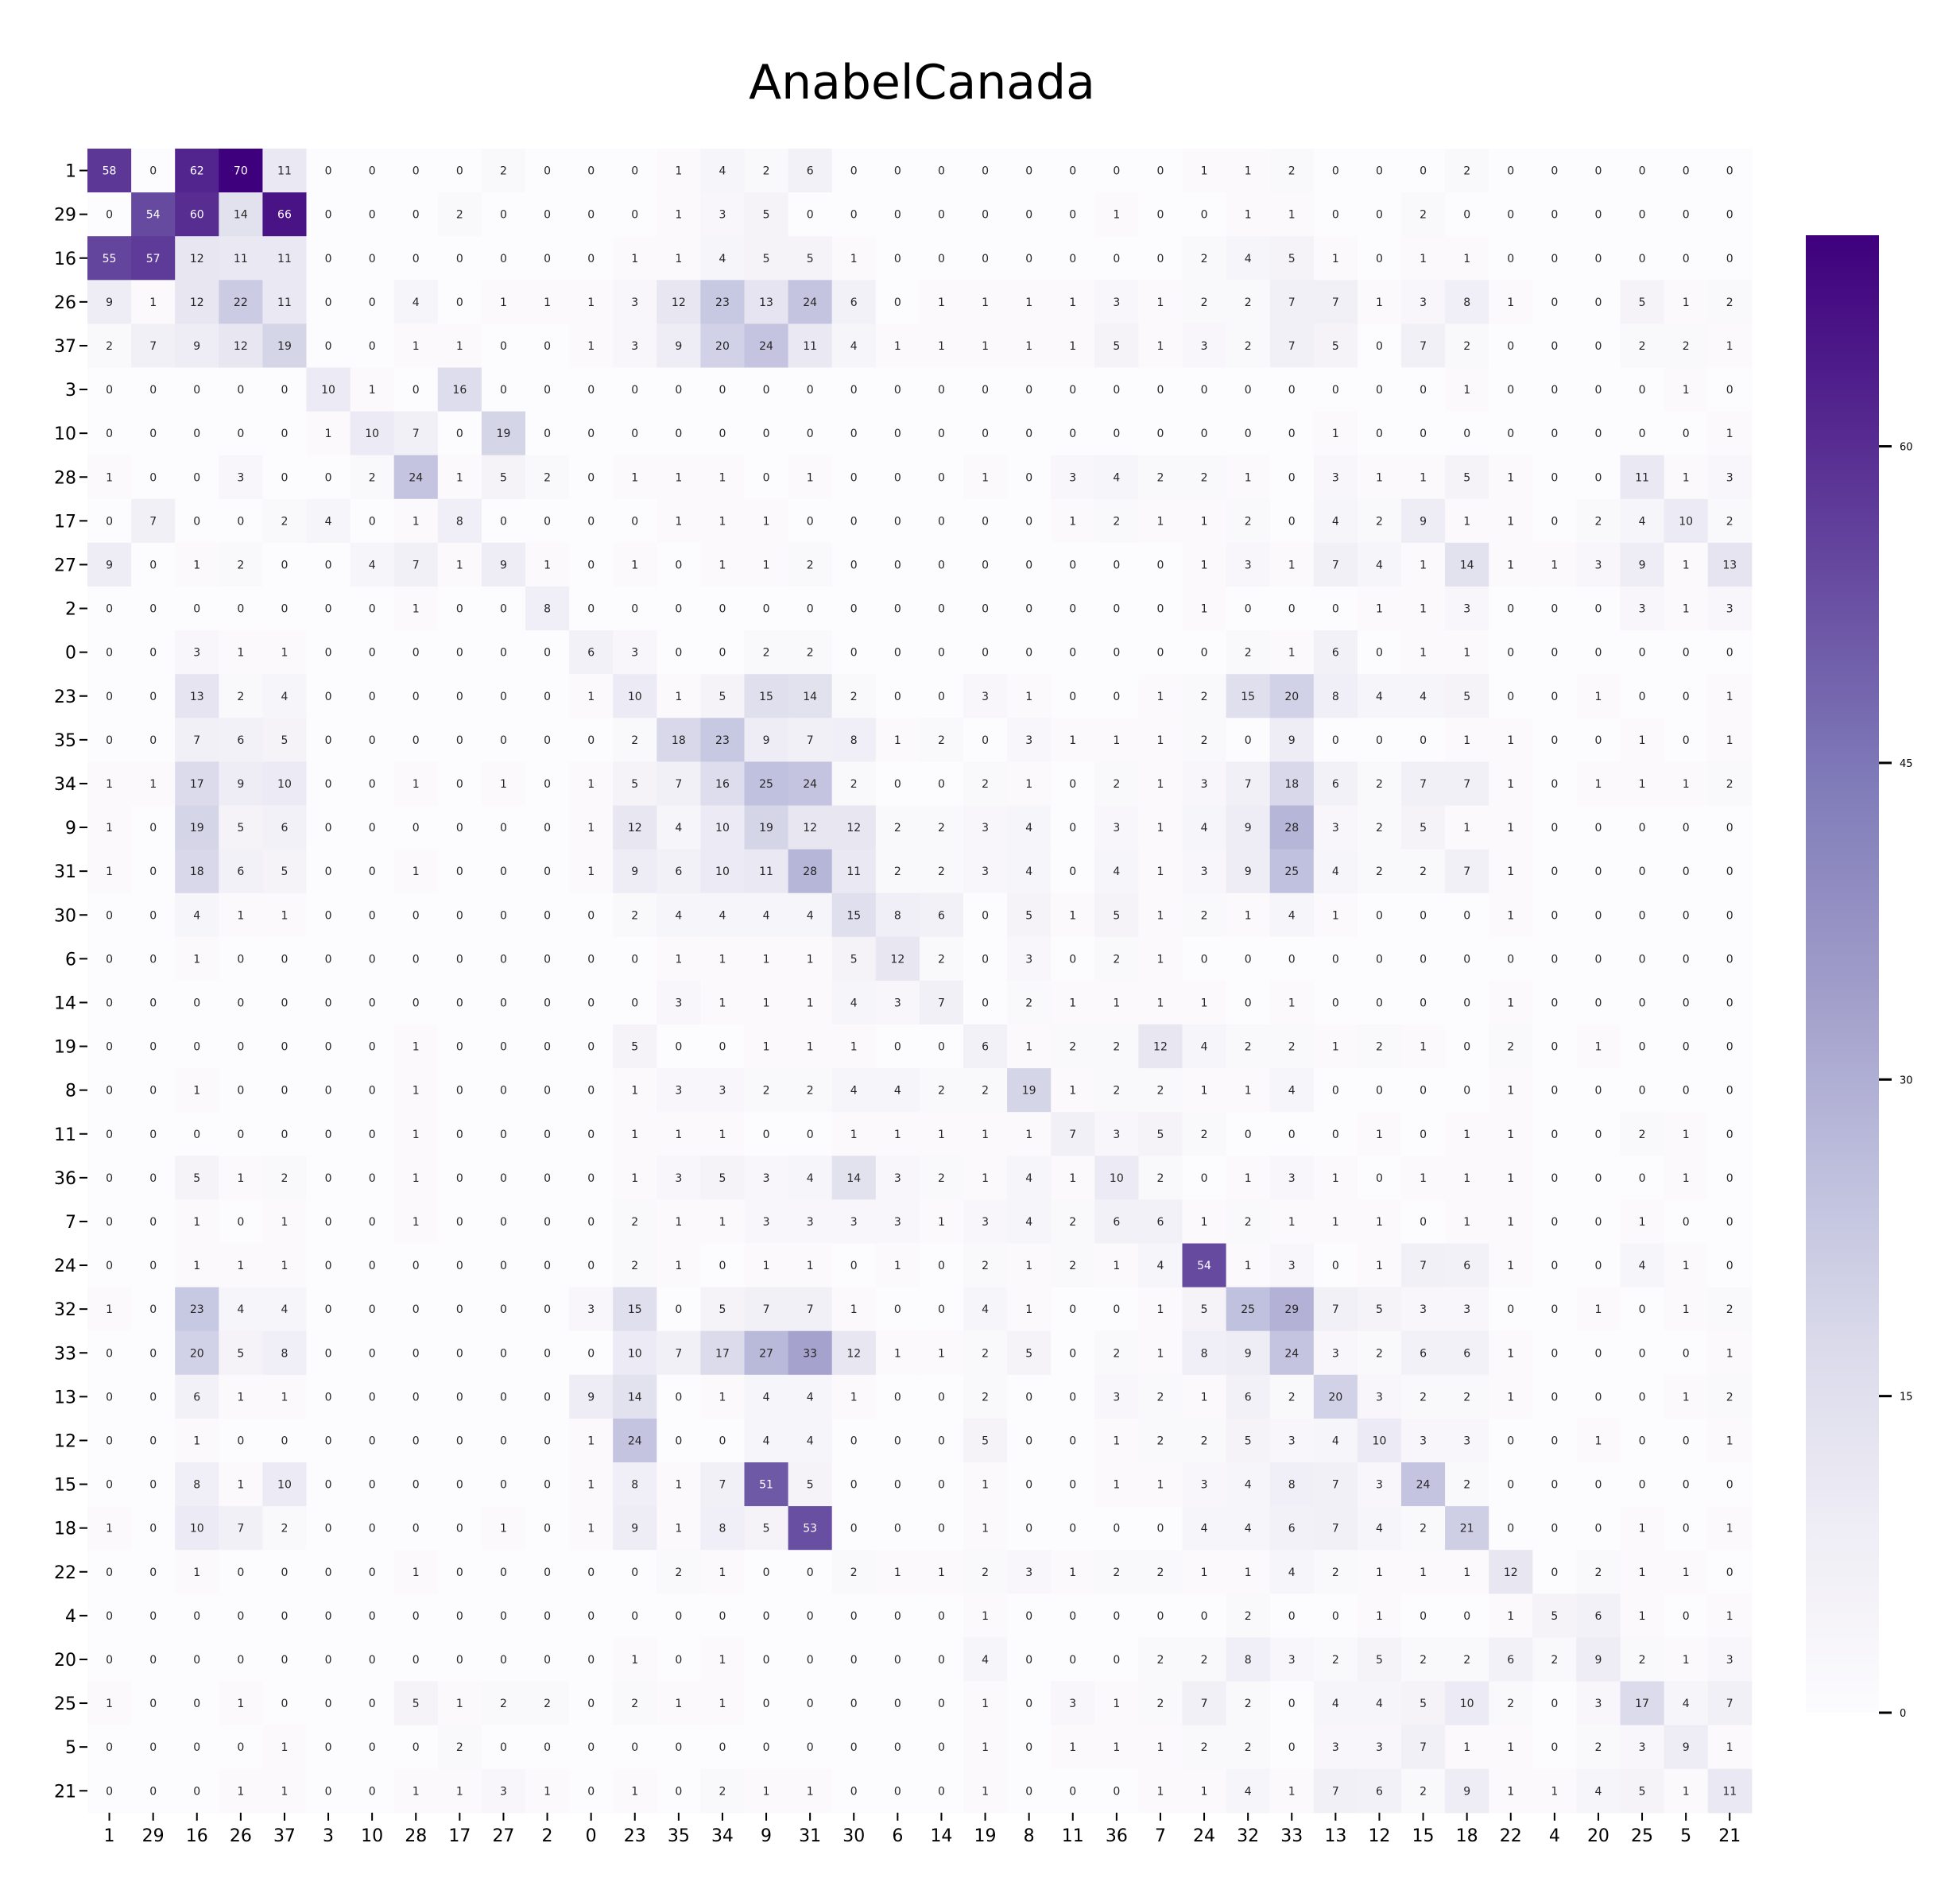 This screenshot has height=1878, width=1960. I want to click on cell-value-label: 9, so click(591, 1398).